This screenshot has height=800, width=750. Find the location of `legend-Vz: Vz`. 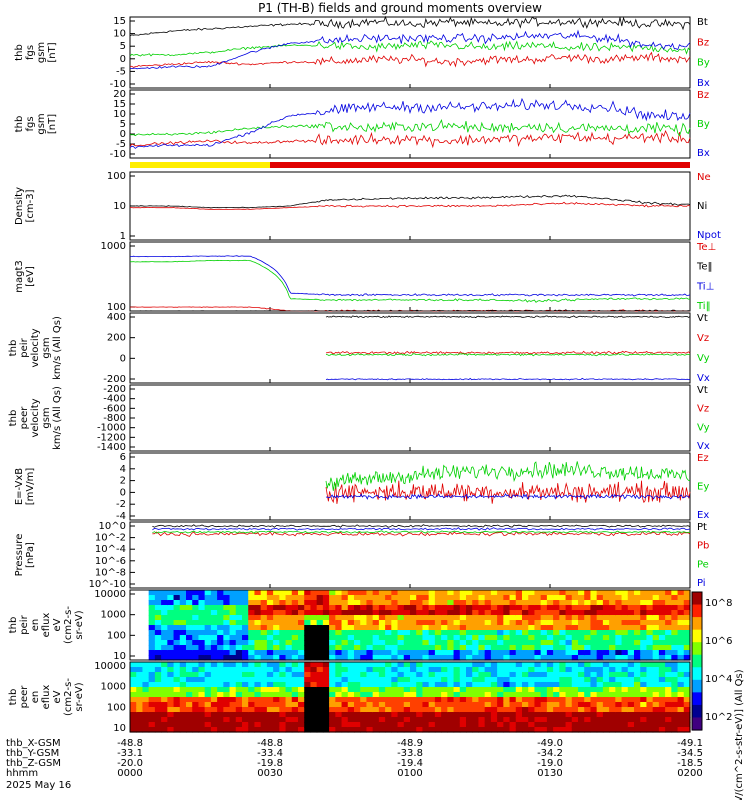

legend-Vz: Vz is located at coordinates (703, 338).